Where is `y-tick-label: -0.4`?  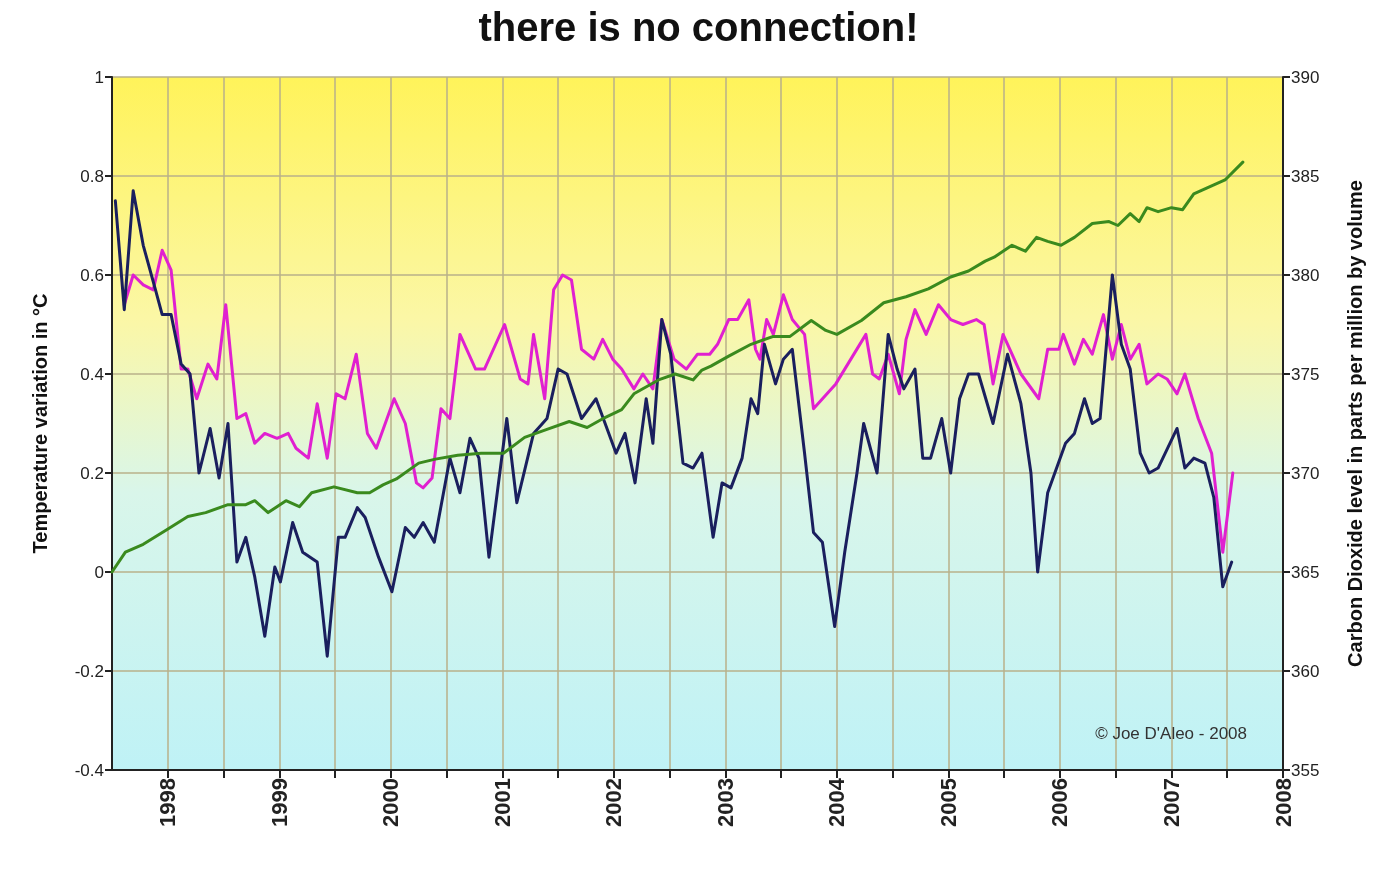
y-tick-label: -0.4 is located at coordinates (89, 770).